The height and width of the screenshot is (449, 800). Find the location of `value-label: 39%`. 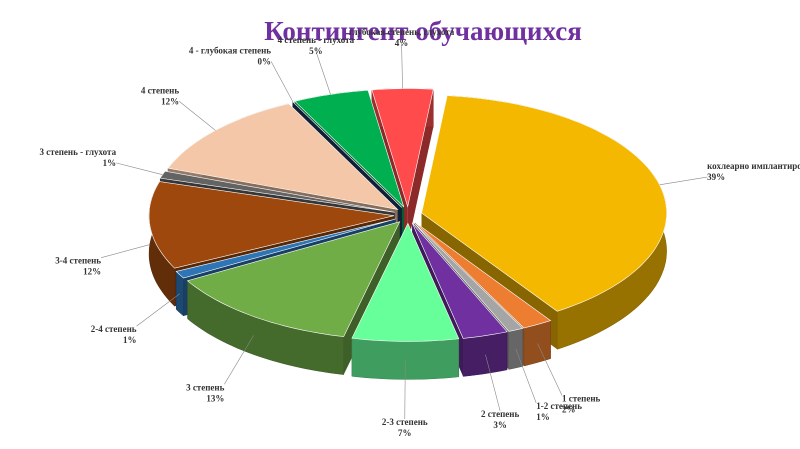

value-label: 39% is located at coordinates (716, 177).